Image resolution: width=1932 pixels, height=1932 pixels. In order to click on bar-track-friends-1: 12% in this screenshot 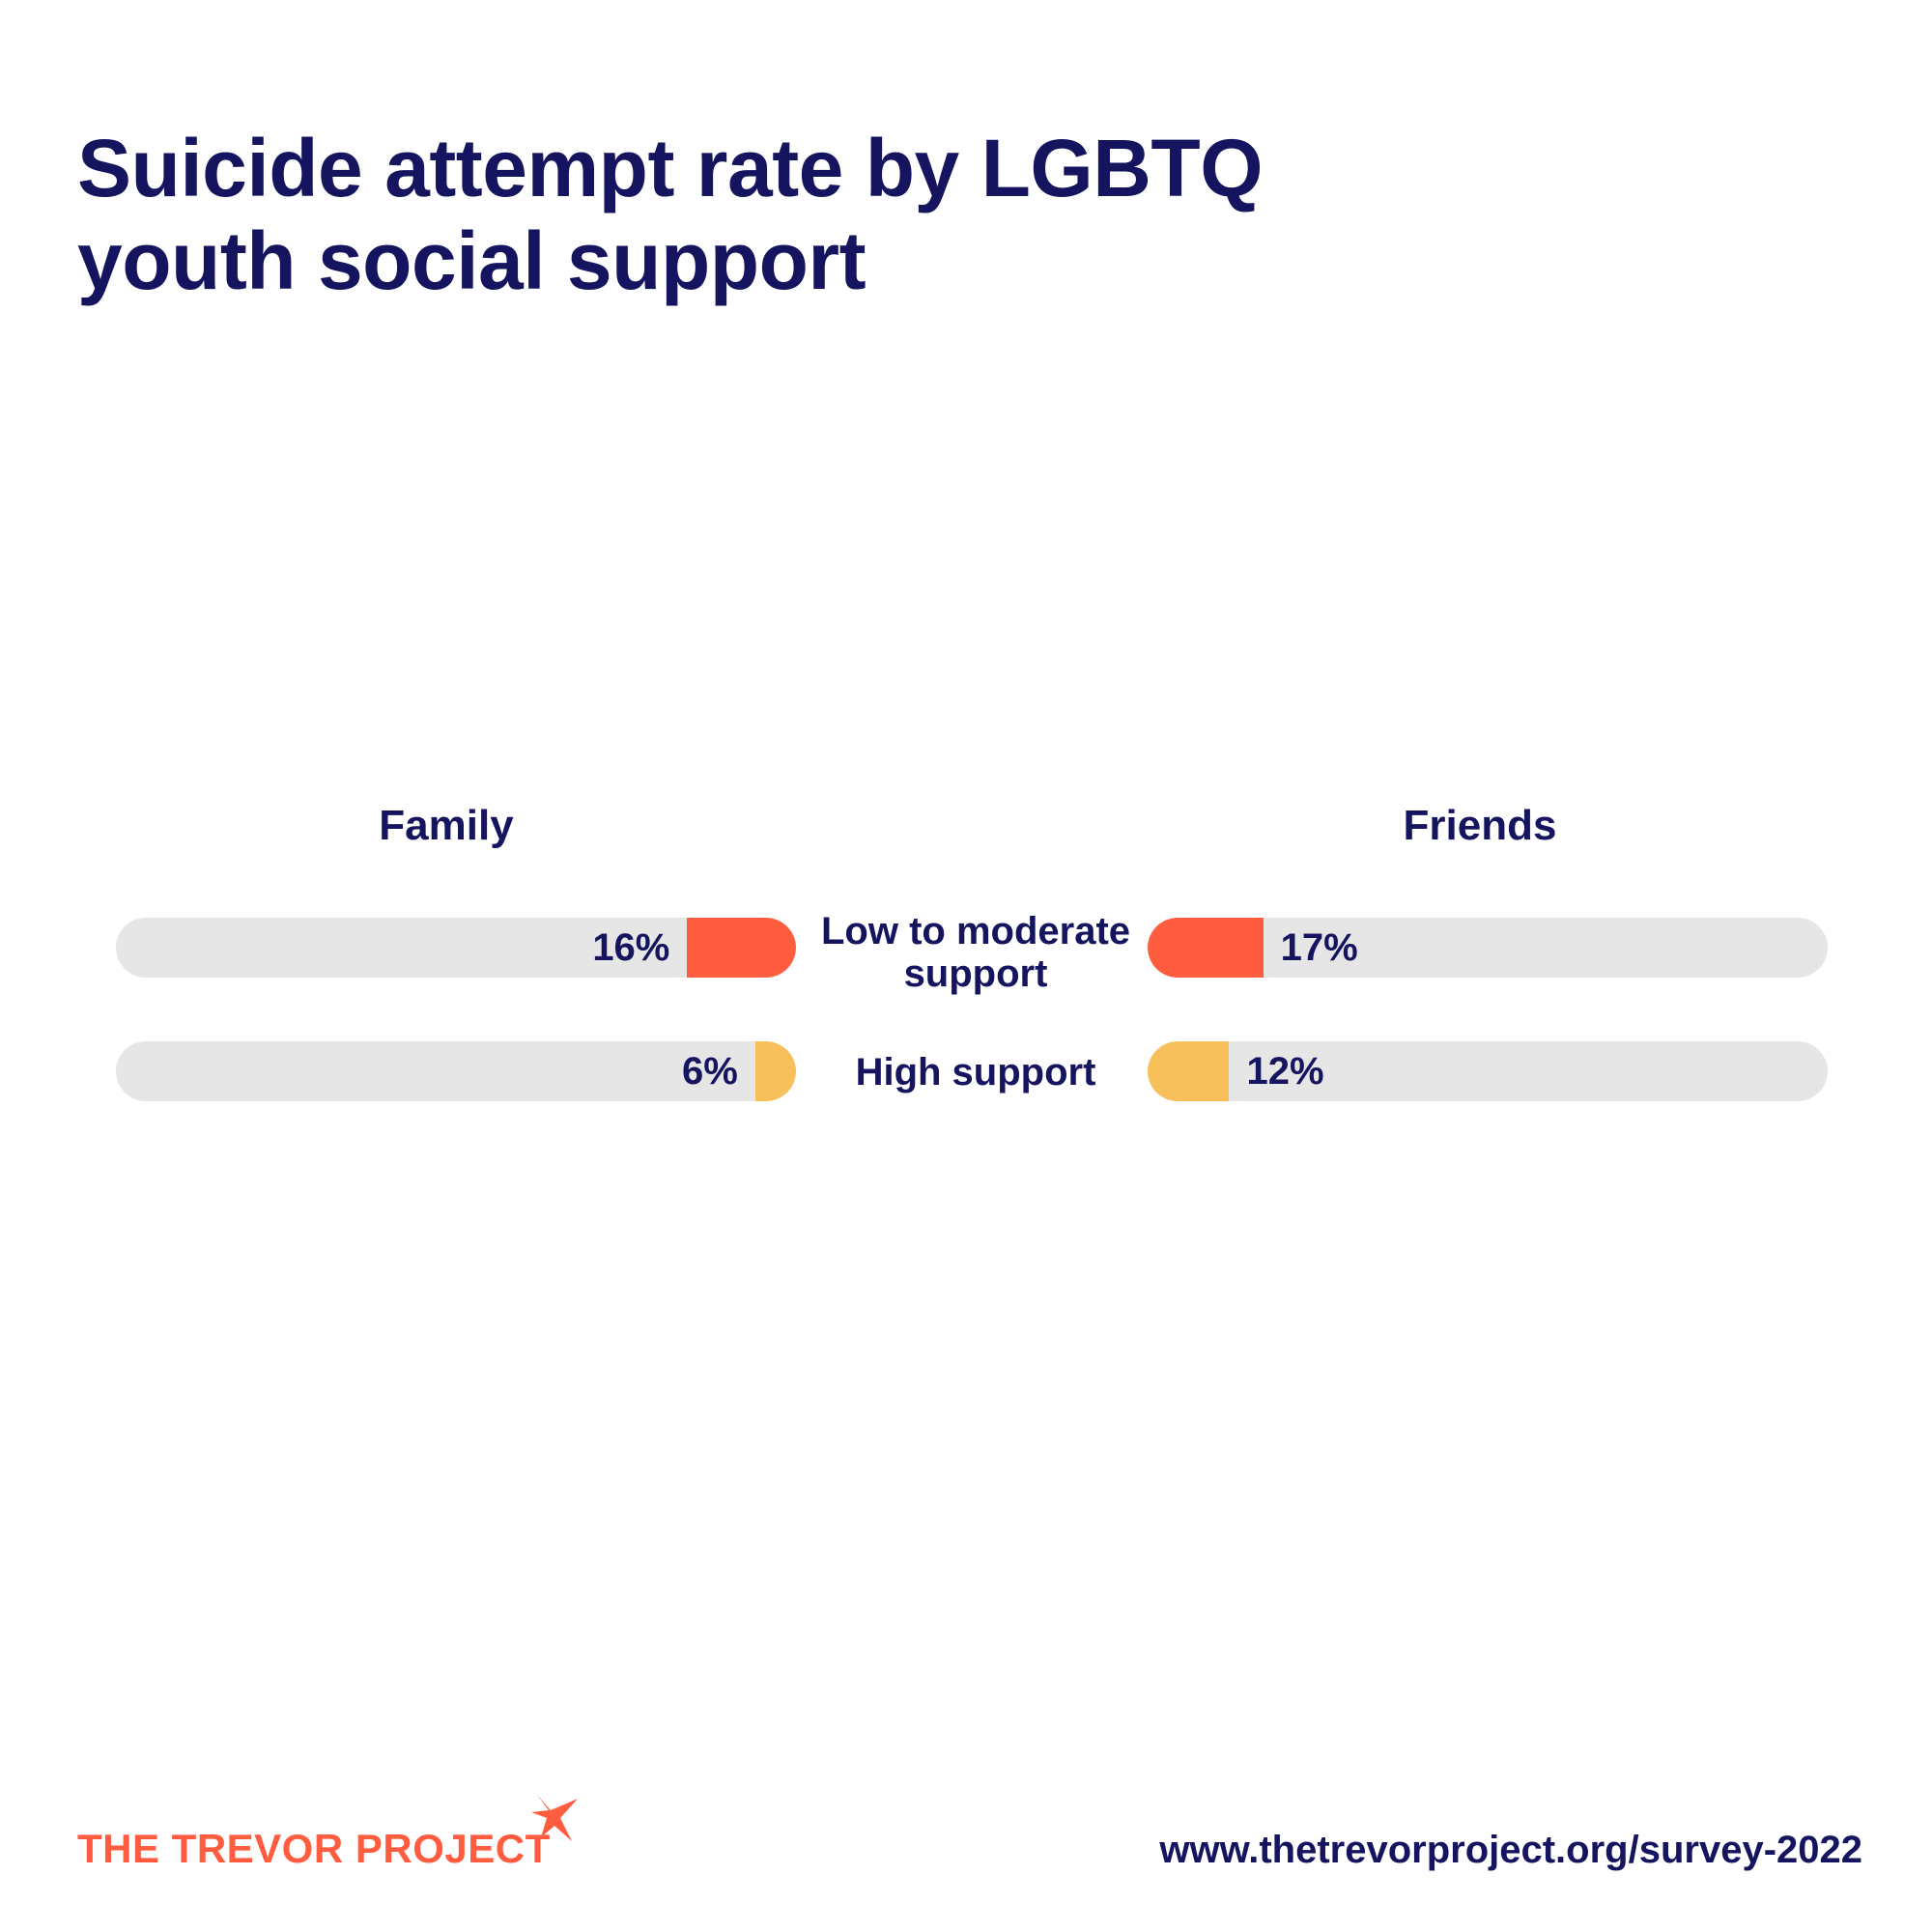, I will do `click(1488, 1071)`.